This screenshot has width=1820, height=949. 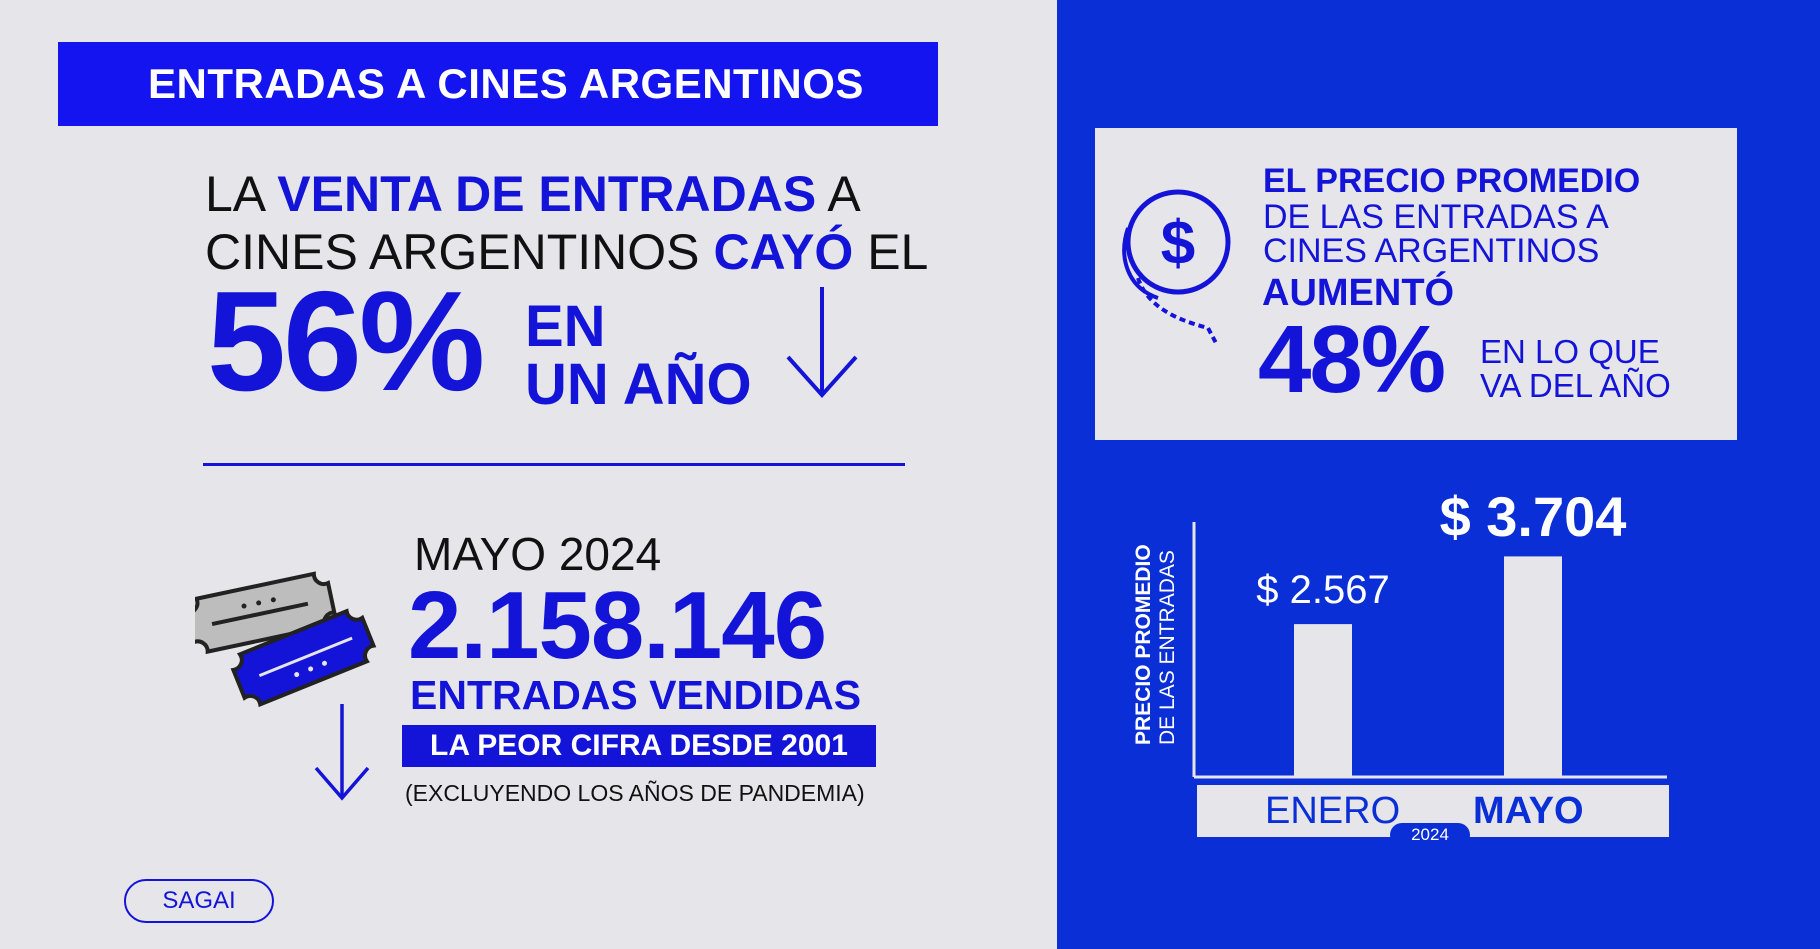 I want to click on price-verb: AUMENTÓ, so click(x=1358, y=293).